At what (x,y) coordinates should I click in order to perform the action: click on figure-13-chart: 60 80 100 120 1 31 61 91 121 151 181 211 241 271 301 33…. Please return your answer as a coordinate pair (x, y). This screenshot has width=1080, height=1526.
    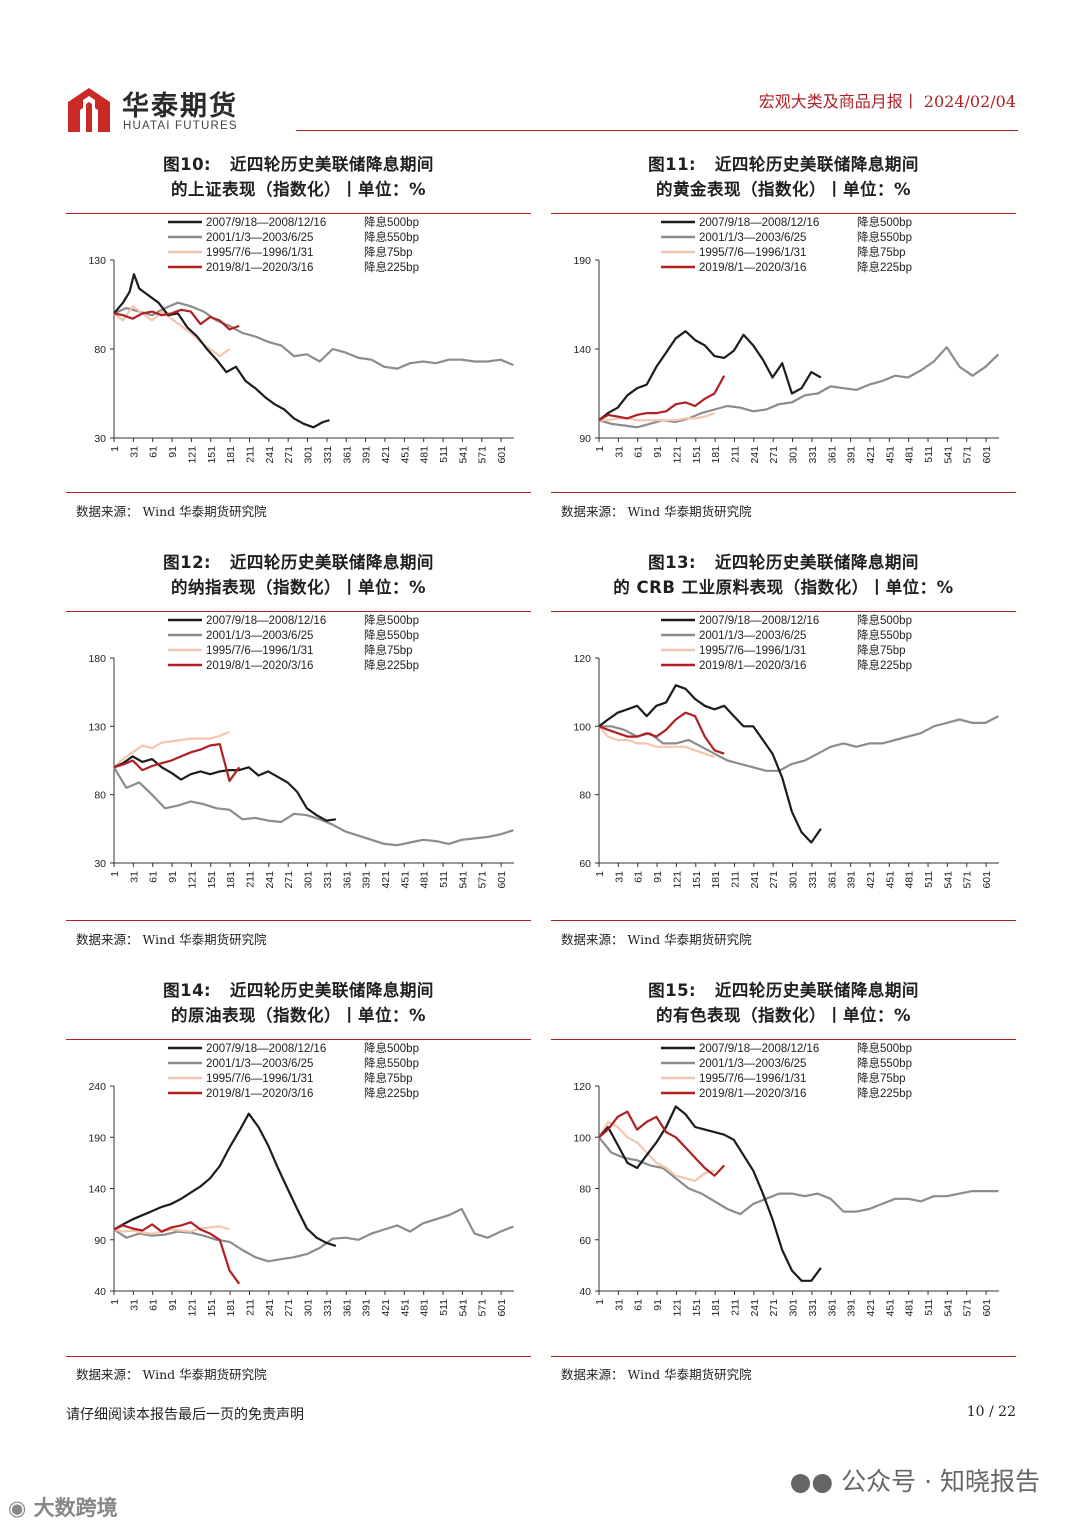
    Looking at the image, I should click on (786, 751).